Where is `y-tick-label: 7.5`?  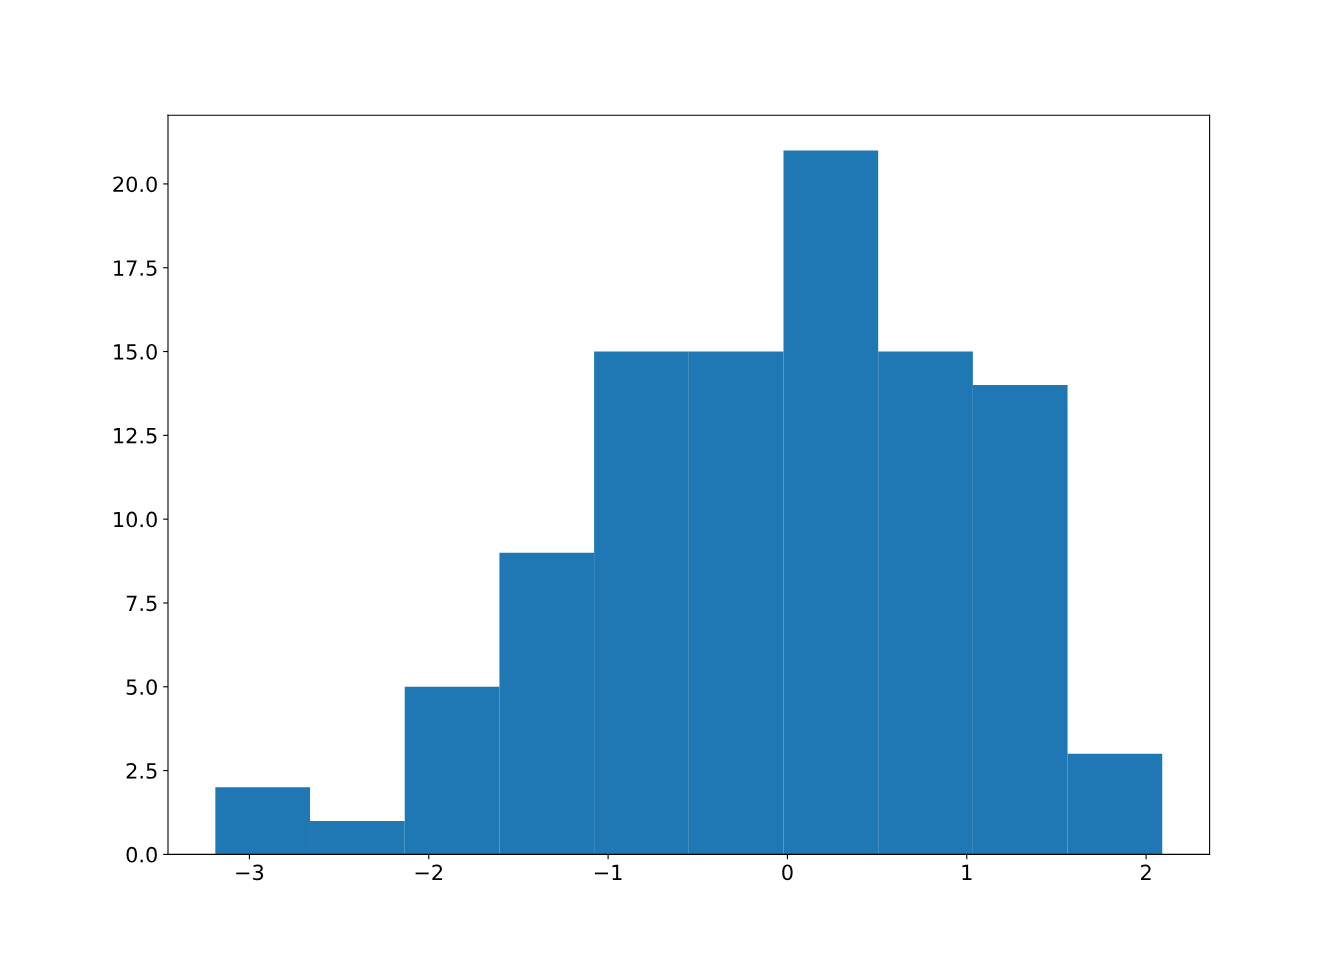 y-tick-label: 7.5 is located at coordinates (141, 603).